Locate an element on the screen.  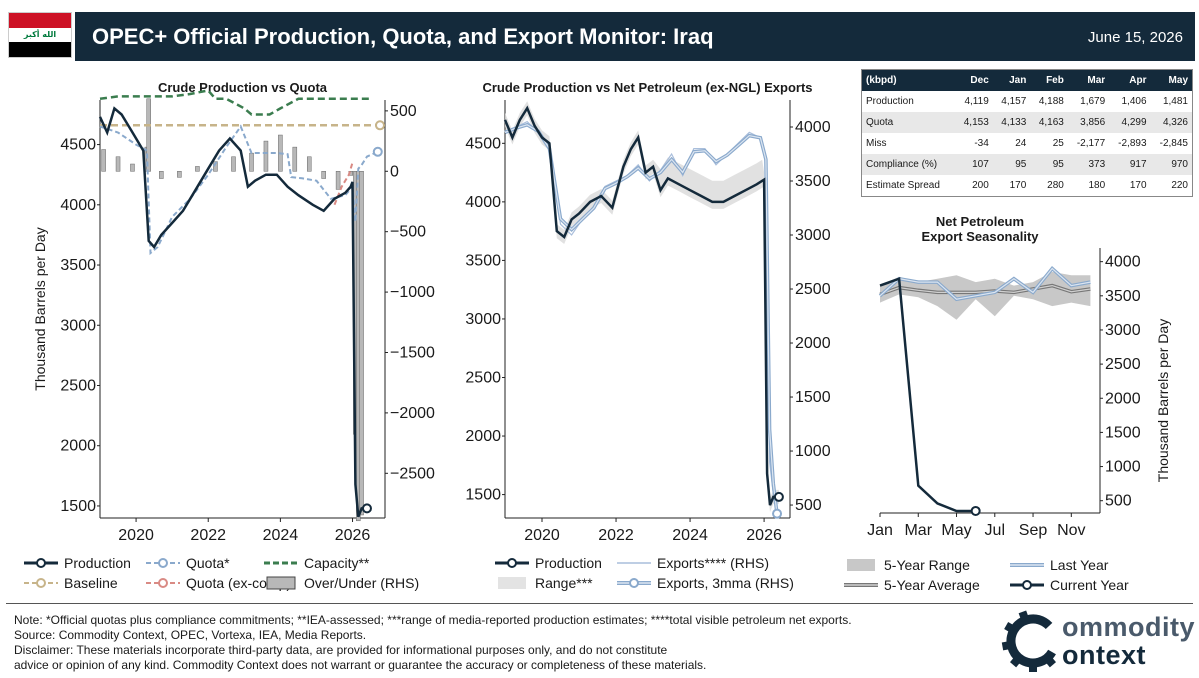
table-header-cell: Apr is located at coordinates (1130, 80).